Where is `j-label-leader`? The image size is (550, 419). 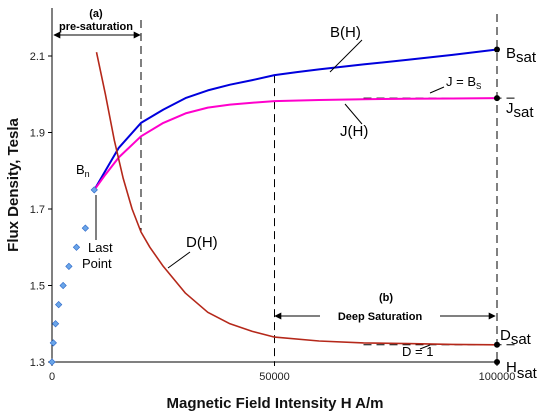 j-label-leader is located at coordinates (353, 114).